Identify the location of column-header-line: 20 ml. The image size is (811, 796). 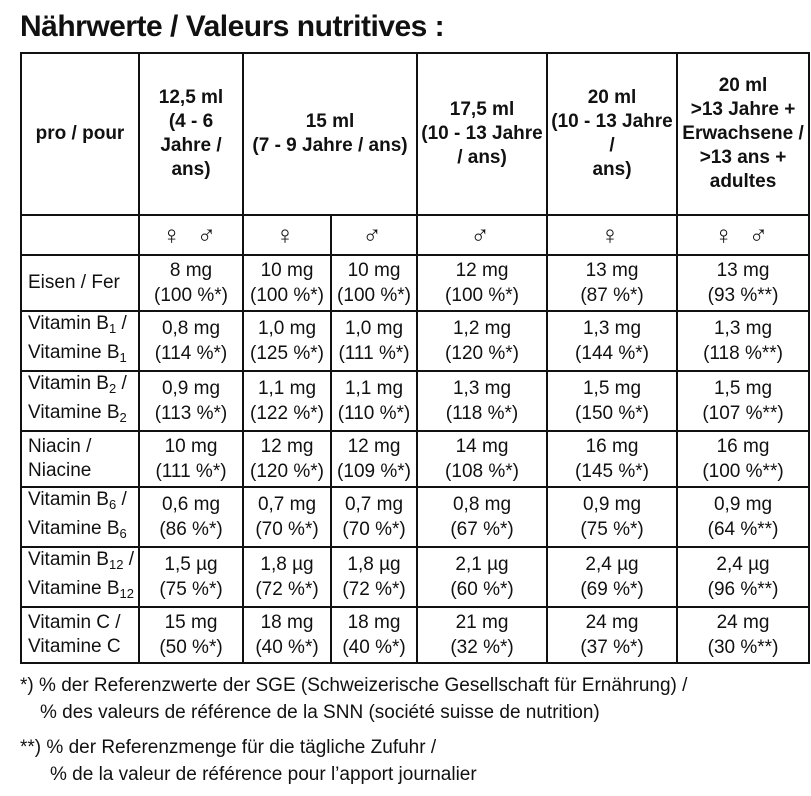
(743, 85).